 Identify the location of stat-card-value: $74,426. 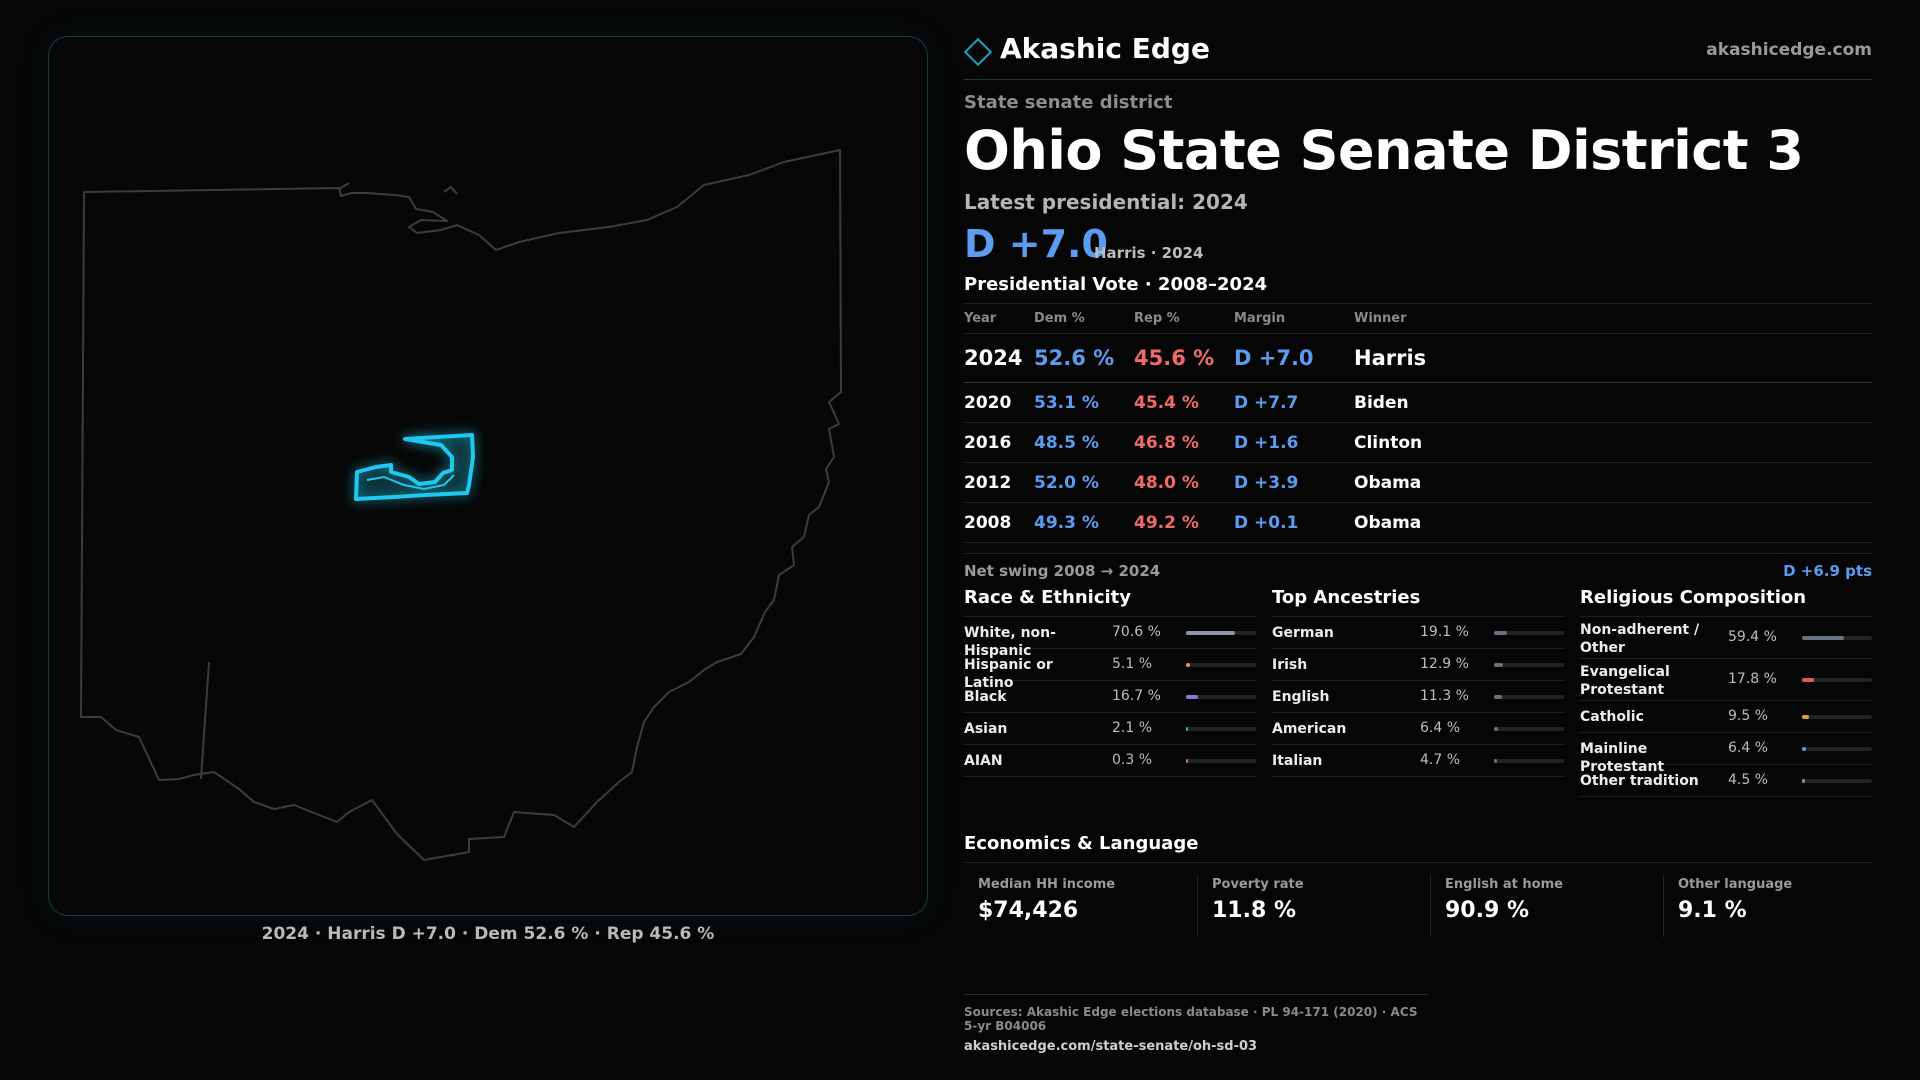
(1028, 910).